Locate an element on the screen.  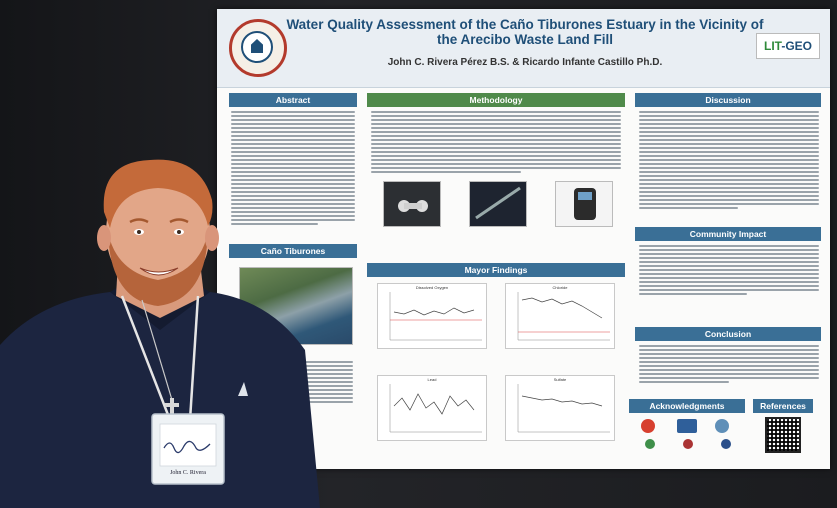
site-text is located at coordinates (320, 383).